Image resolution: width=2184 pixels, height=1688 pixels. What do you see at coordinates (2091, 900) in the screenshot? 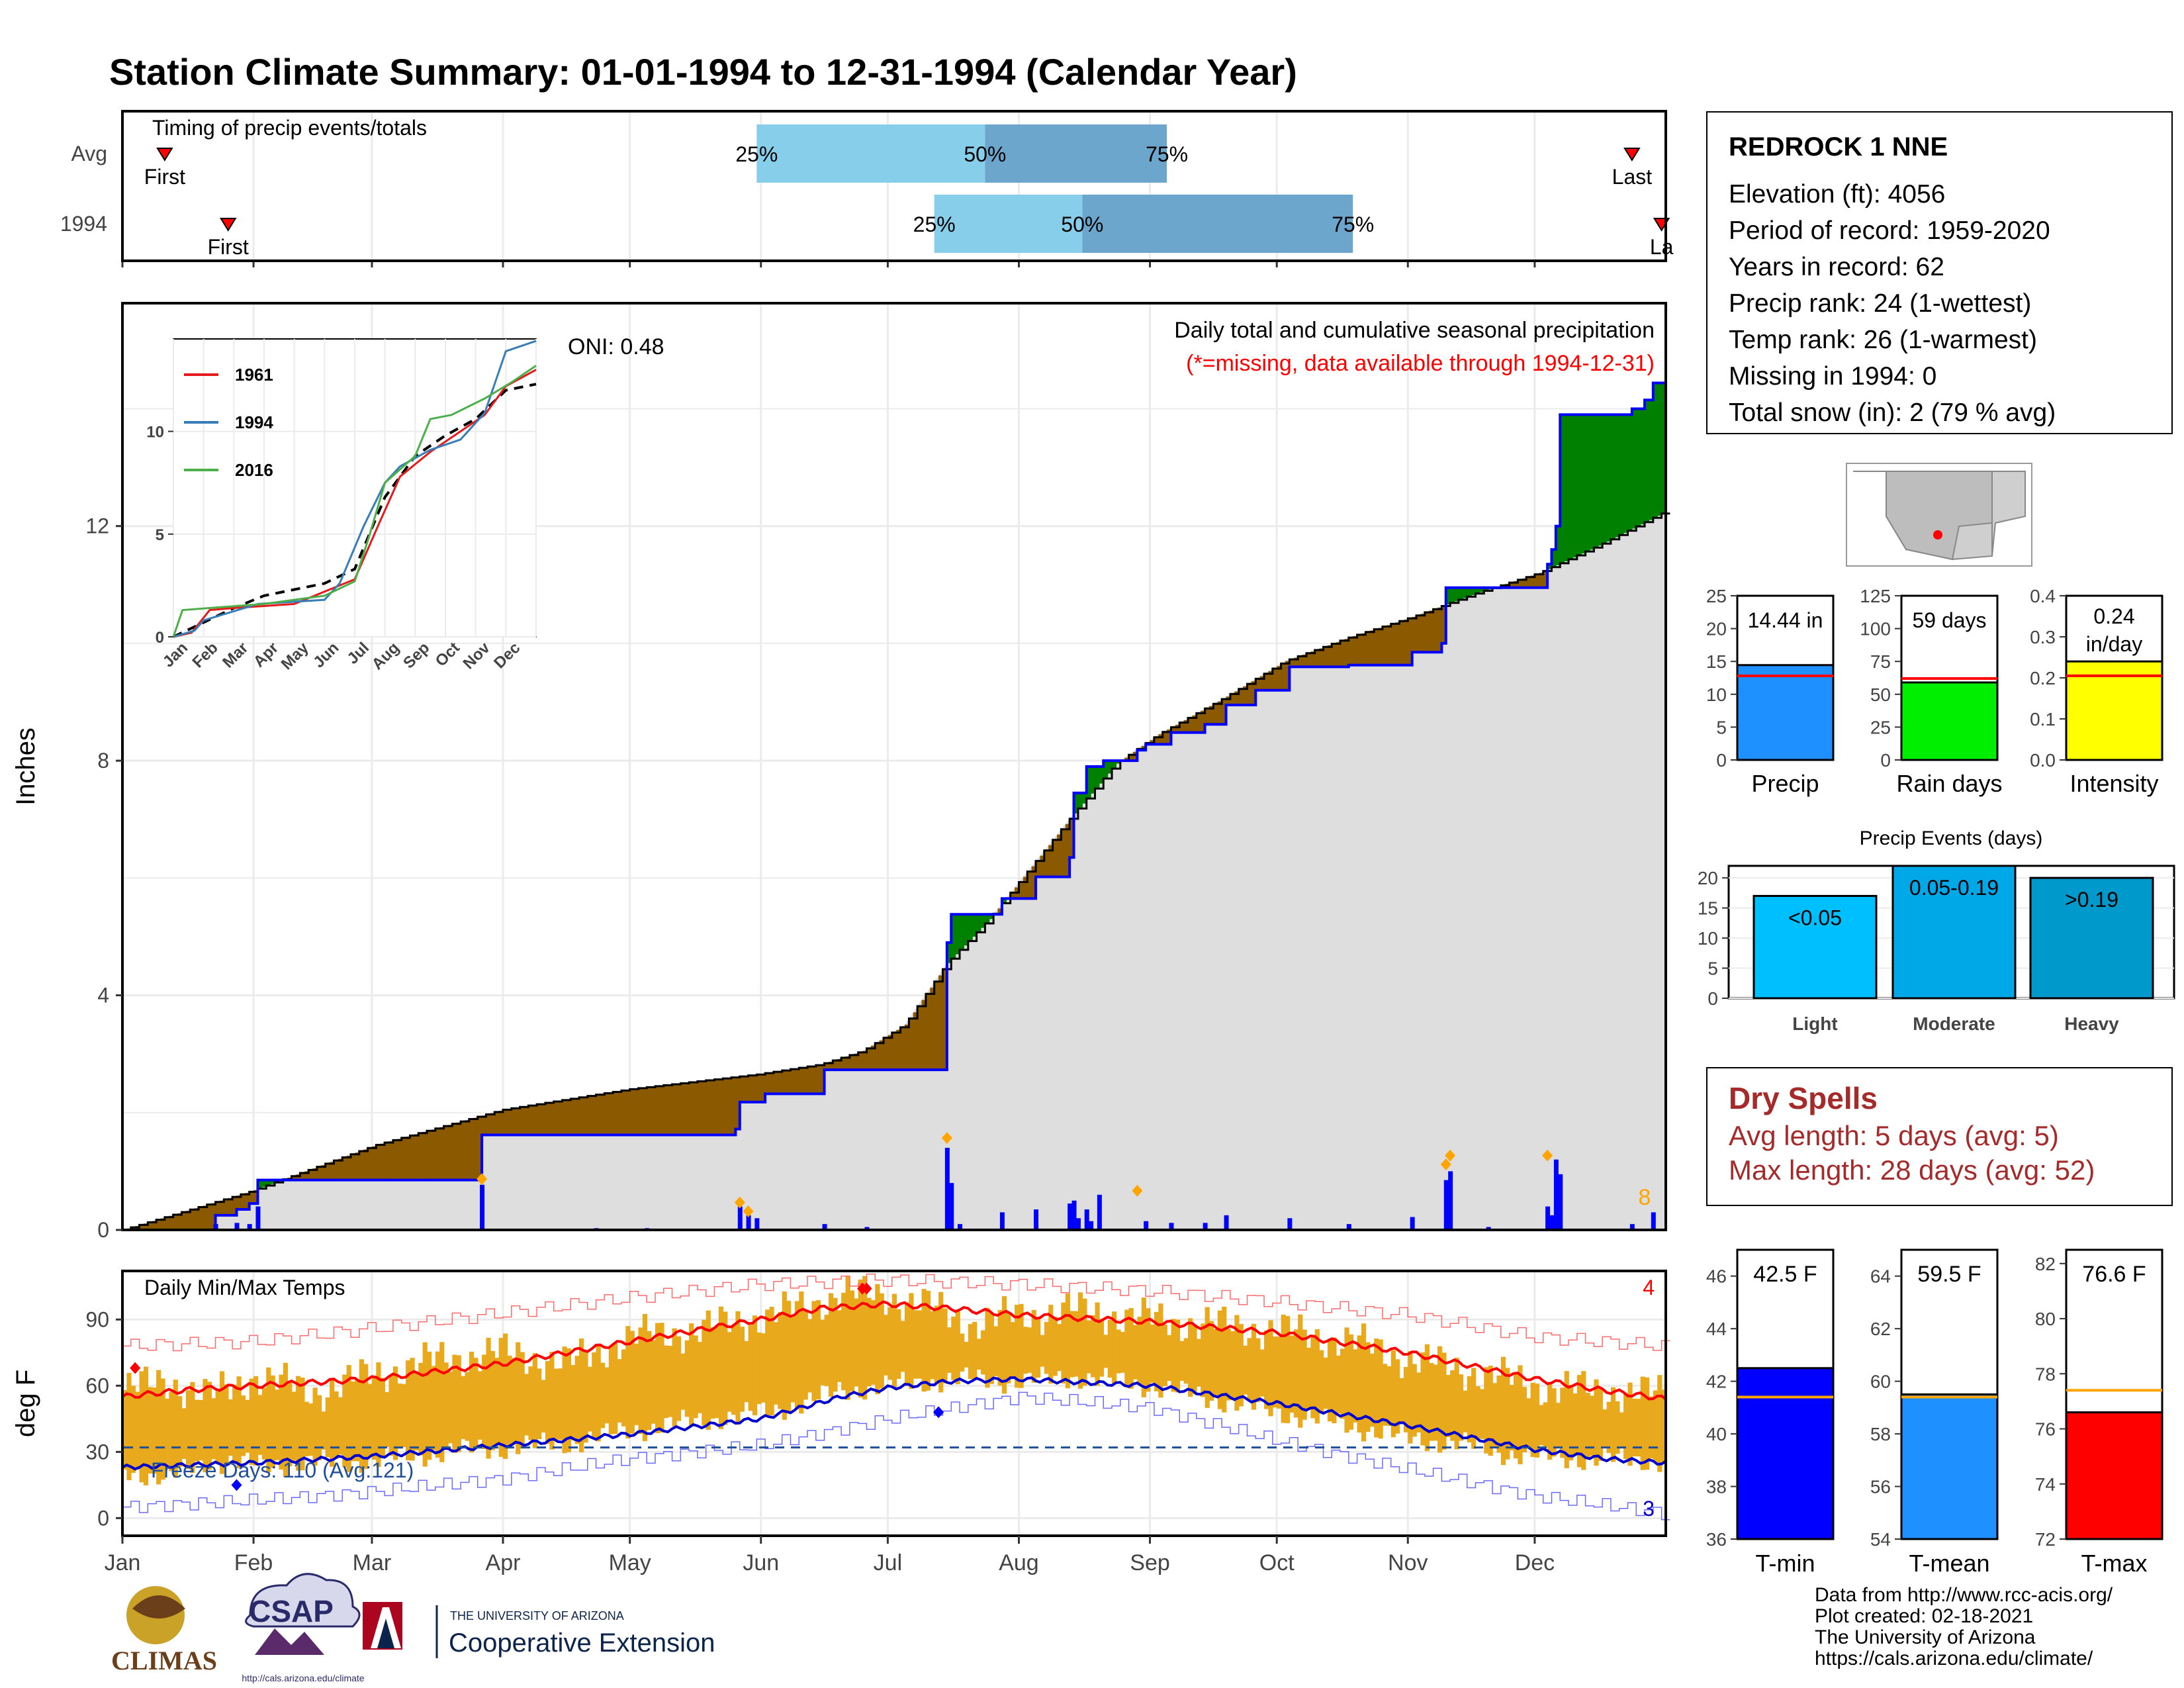
I see `precip-events-range-heavy: >0.19` at bounding box center [2091, 900].